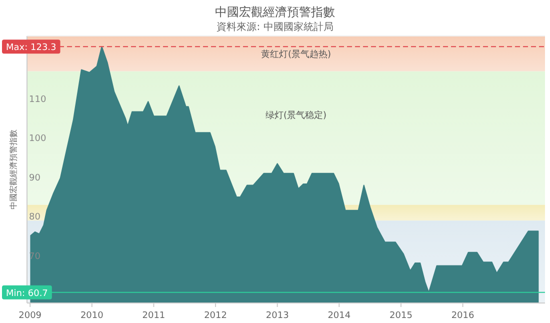  Describe the element at coordinates (296, 116) in the screenshot. I see `band-label: 绿灯(景气稳定)` at that location.